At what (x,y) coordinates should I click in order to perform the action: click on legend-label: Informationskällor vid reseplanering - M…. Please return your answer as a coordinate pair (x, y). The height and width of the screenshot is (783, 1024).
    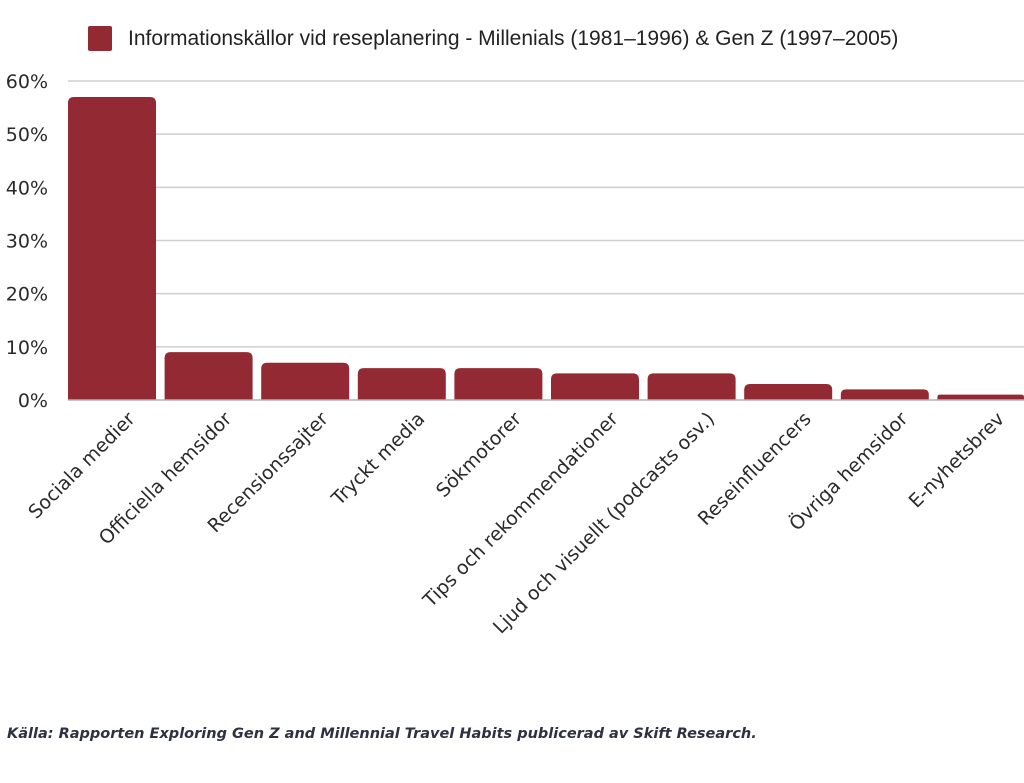
    Looking at the image, I should click on (513, 38).